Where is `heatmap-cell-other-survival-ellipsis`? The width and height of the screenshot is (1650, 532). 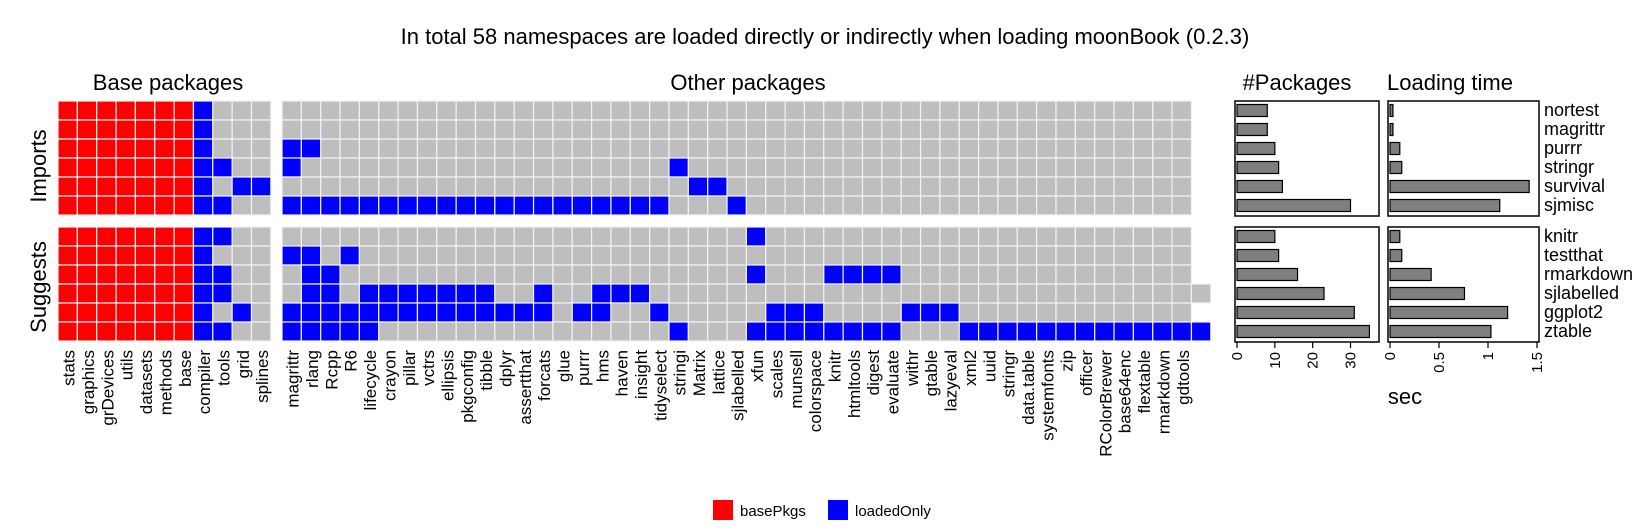
heatmap-cell-other-survival-ellipsis is located at coordinates (446, 186).